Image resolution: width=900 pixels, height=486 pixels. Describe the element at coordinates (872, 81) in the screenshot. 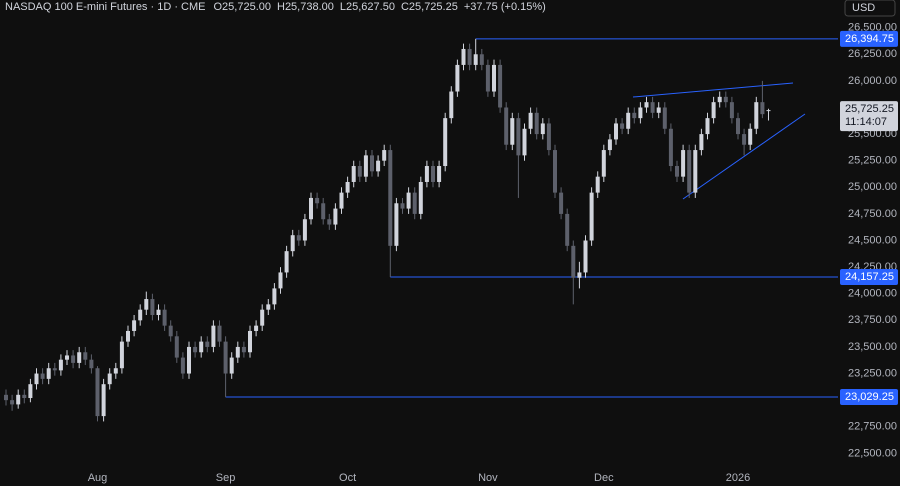

I see `y-tick-label: 26,000.00` at that location.